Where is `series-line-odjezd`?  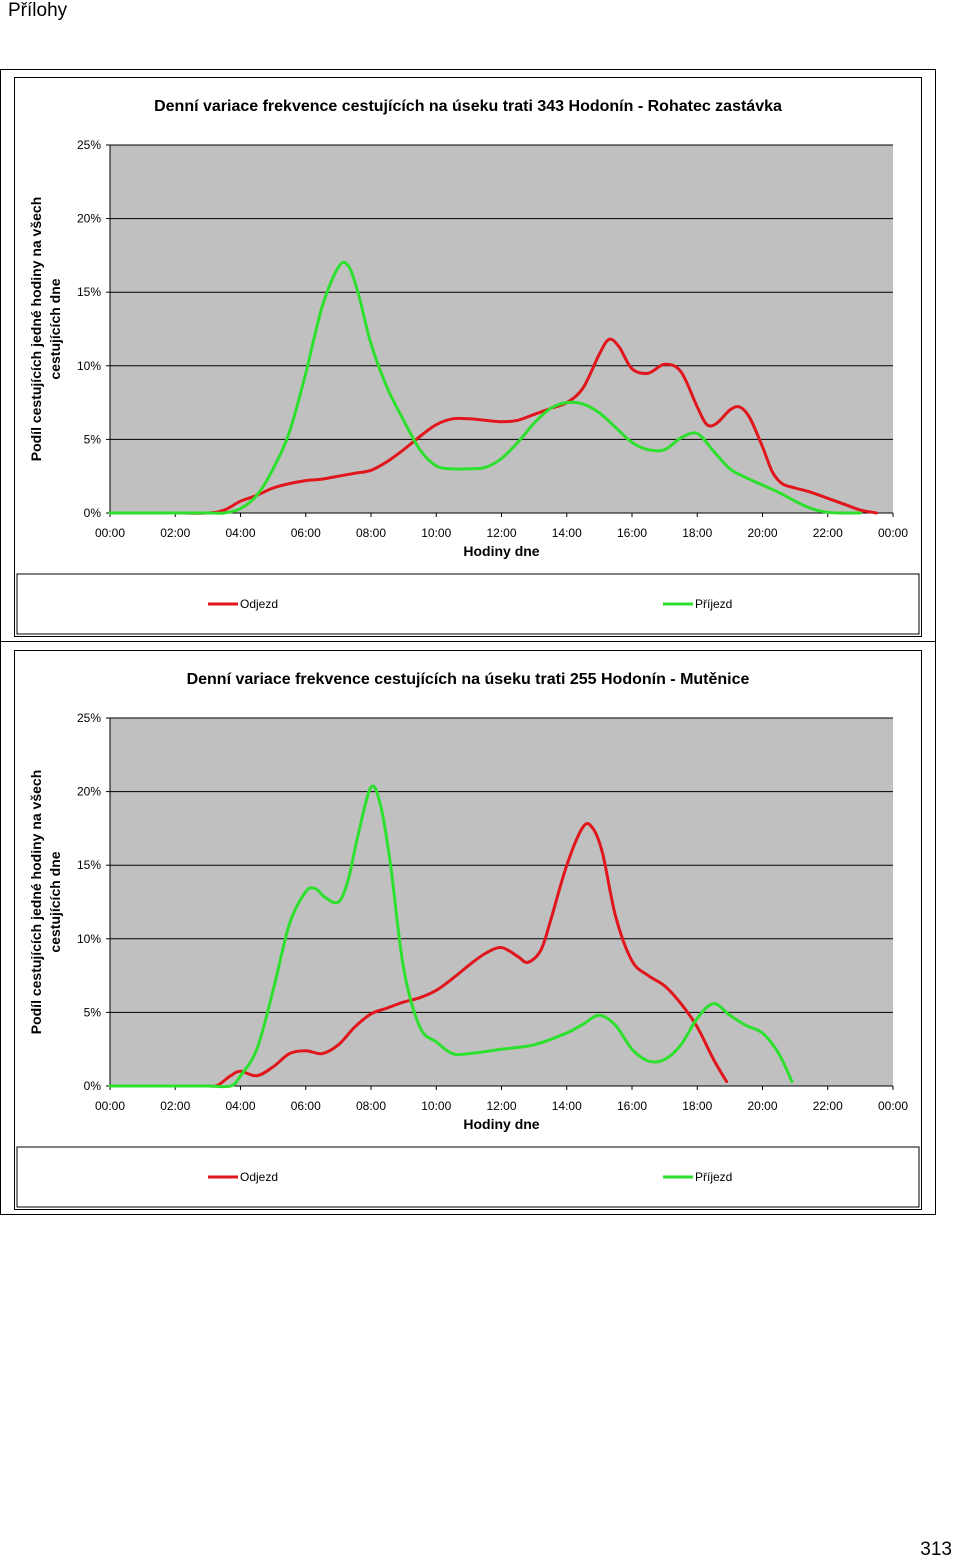
series-line-odjezd is located at coordinates (418, 955).